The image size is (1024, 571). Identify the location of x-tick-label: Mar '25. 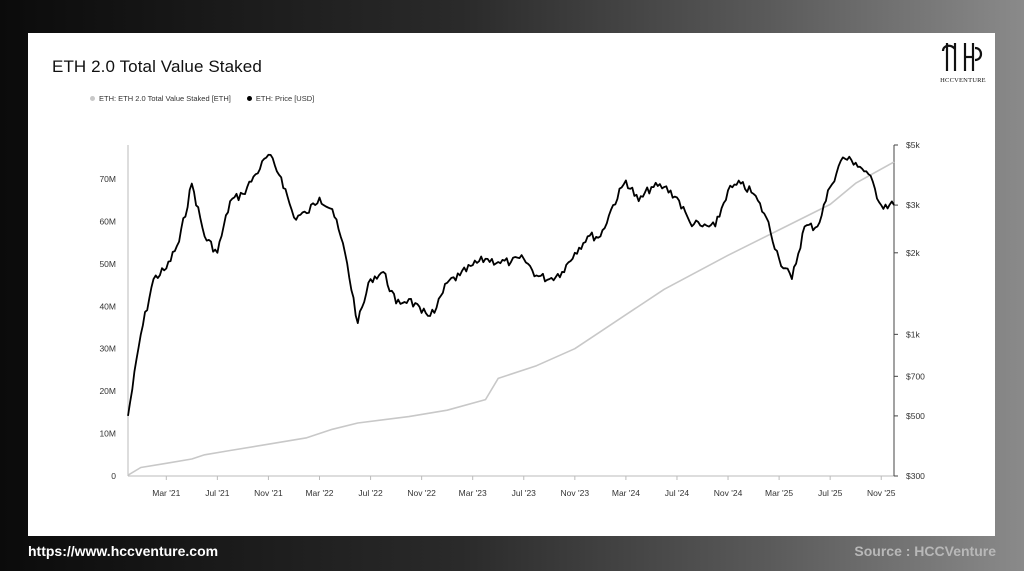
(779, 493).